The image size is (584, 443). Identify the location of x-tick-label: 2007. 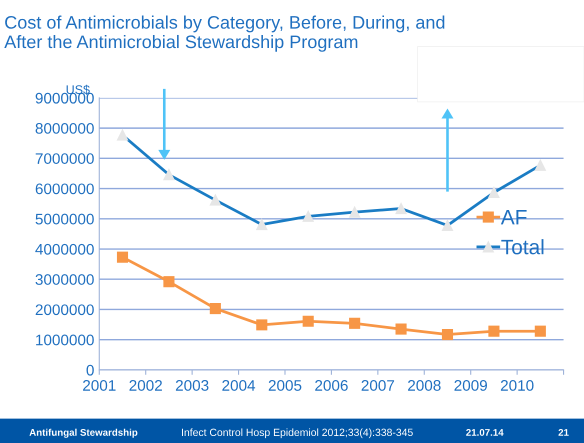
(378, 385).